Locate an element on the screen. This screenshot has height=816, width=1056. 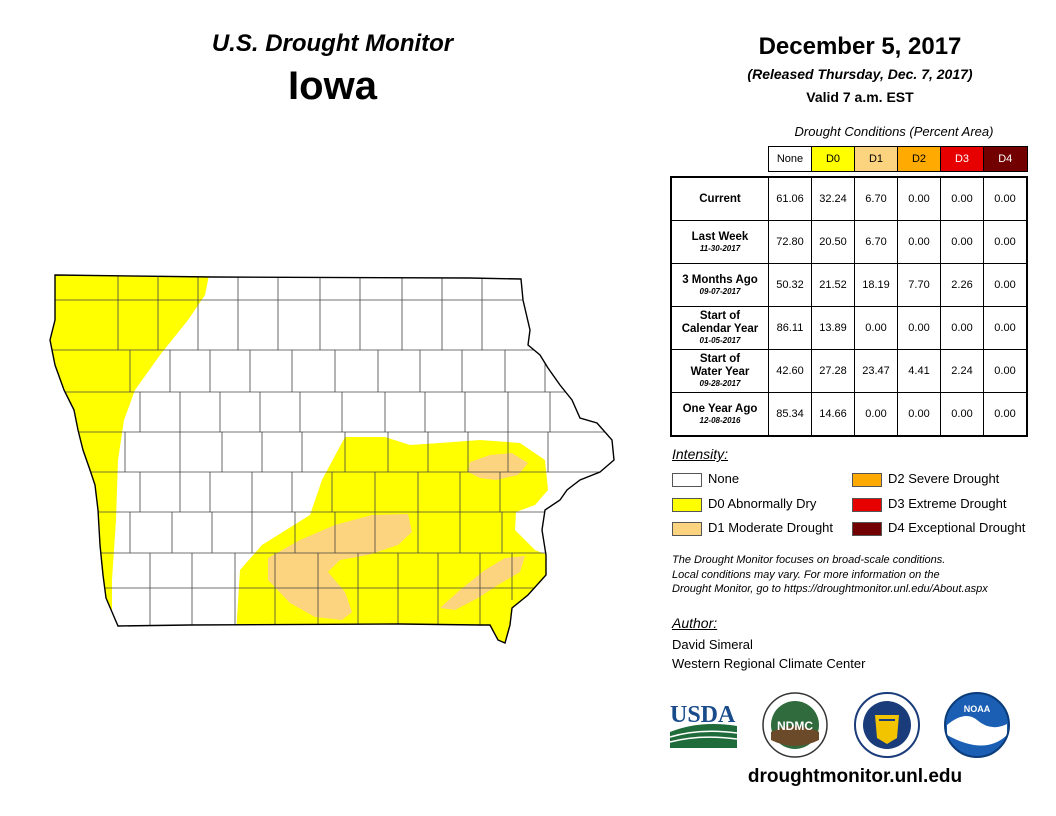
valid-time: Valid 7 a.m. EST is located at coordinates (860, 97).